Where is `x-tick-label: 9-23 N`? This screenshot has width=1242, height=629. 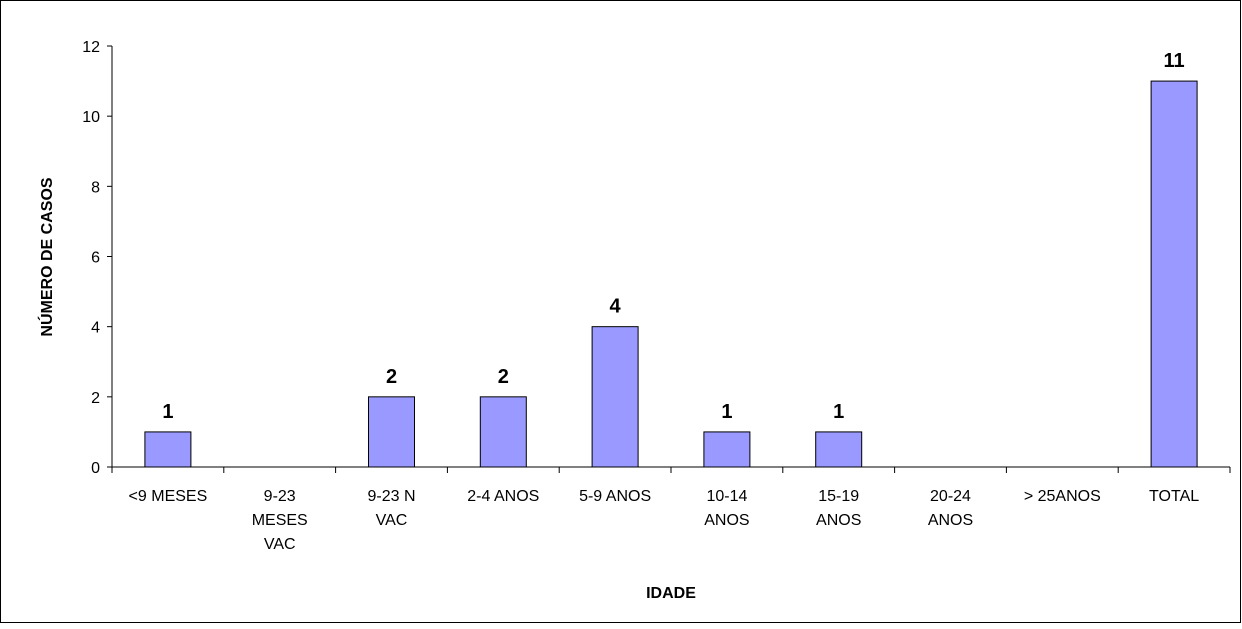
x-tick-label: 9-23 N is located at coordinates (391, 496).